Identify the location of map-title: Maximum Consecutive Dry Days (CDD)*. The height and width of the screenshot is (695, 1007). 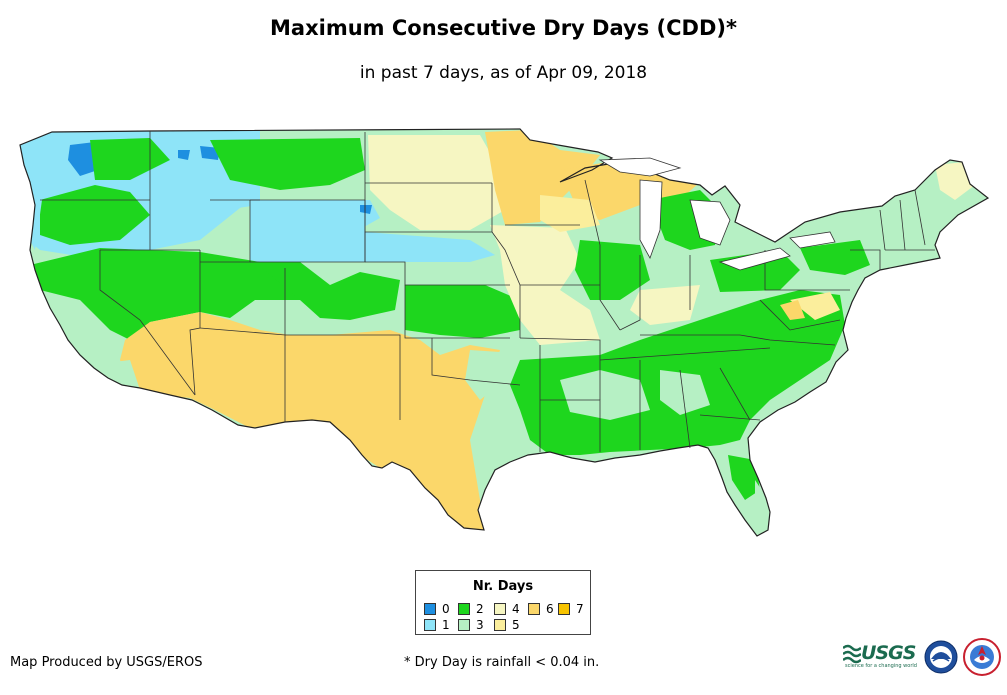
(503, 28).